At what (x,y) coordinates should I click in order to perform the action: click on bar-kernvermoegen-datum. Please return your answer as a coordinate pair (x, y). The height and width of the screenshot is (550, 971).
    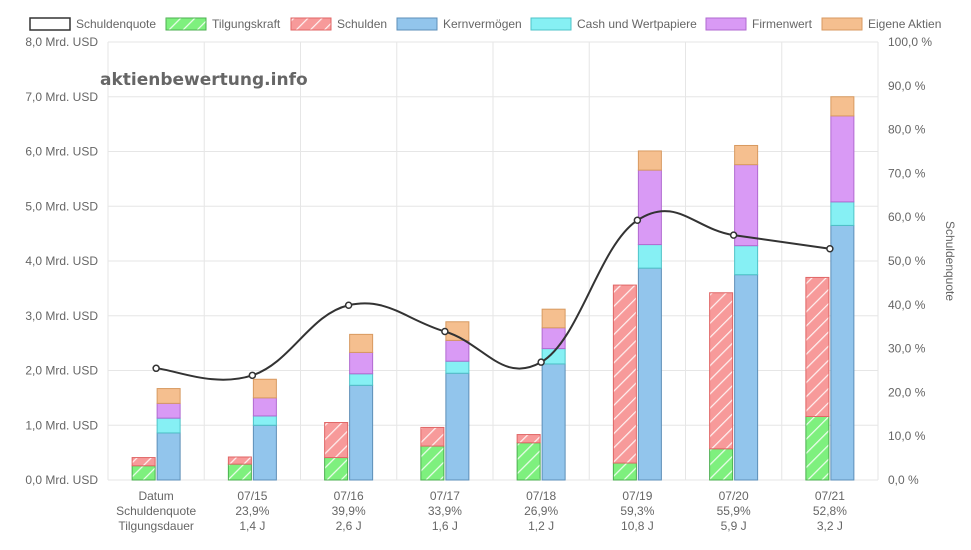
    Looking at the image, I should click on (168, 456).